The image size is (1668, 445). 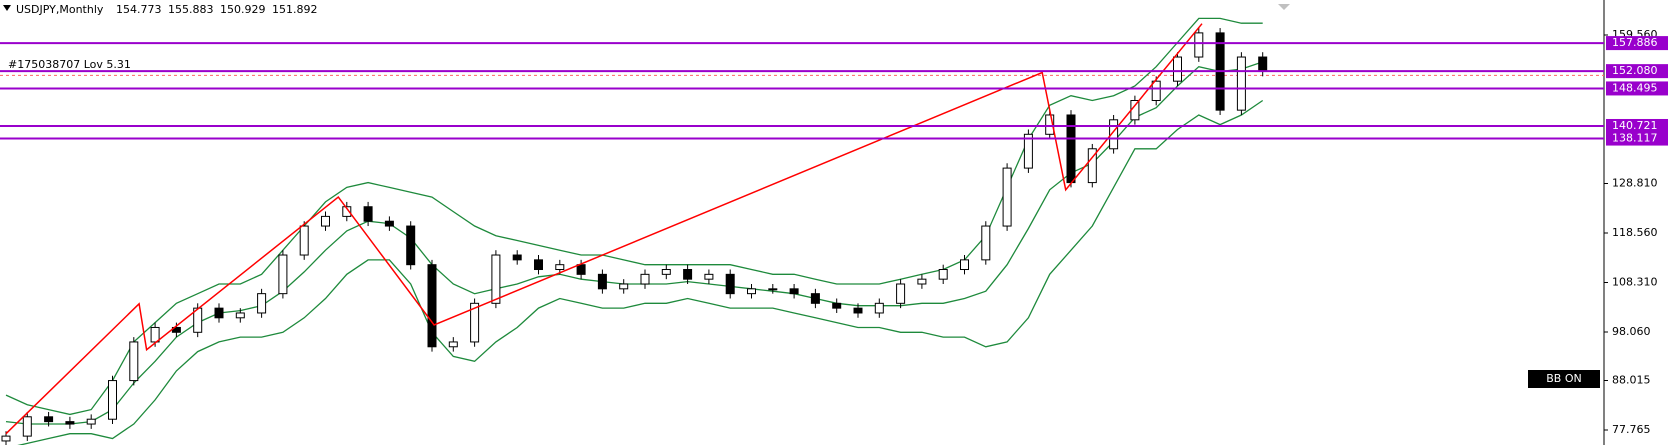 What do you see at coordinates (69, 64) in the screenshot?
I see `annotation: #175038707 Lov 5.31` at bounding box center [69, 64].